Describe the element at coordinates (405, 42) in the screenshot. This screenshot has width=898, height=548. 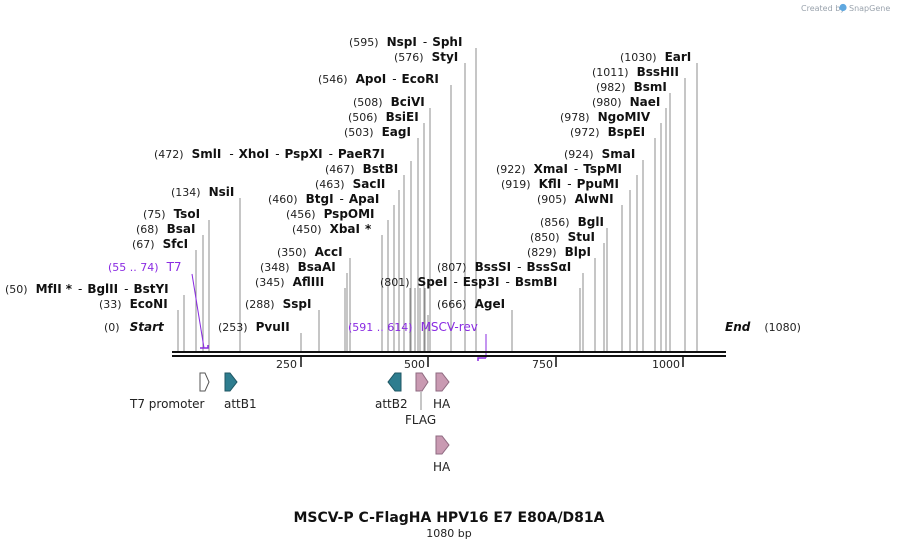
I see `enzyme-label-nspi-sphi: (595) NspI - SphI` at that location.